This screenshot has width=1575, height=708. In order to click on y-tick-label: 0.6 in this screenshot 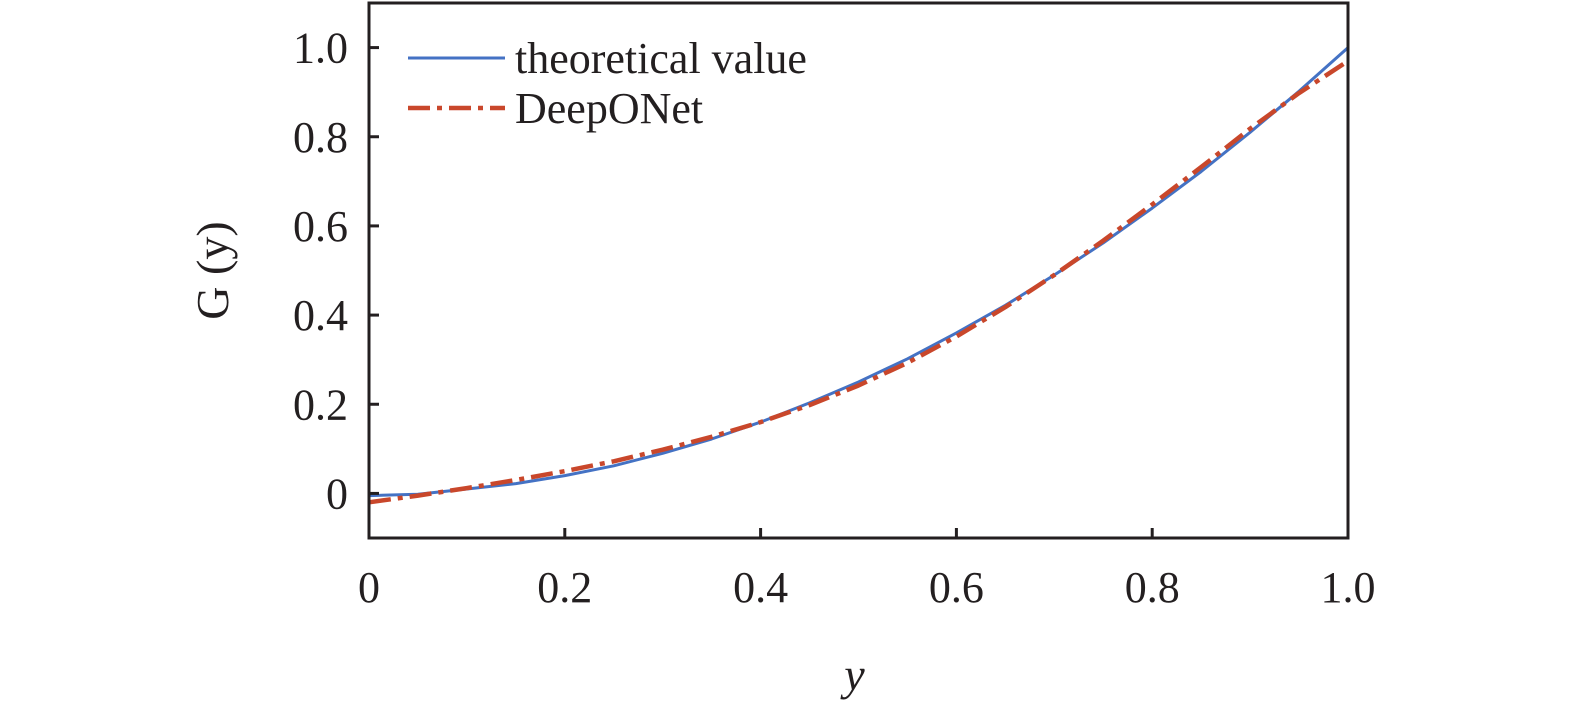, I will do `click(320, 226)`.